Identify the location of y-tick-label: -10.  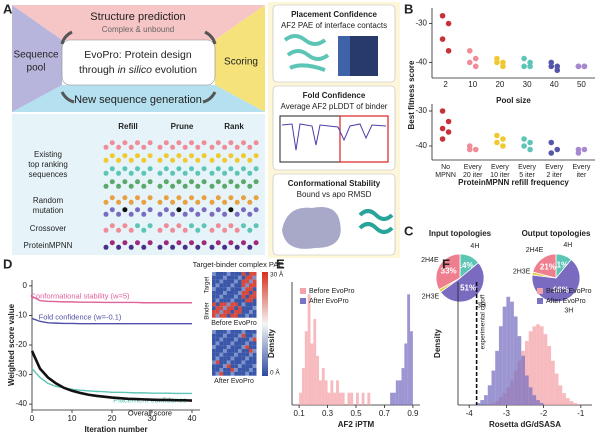
(21, 315).